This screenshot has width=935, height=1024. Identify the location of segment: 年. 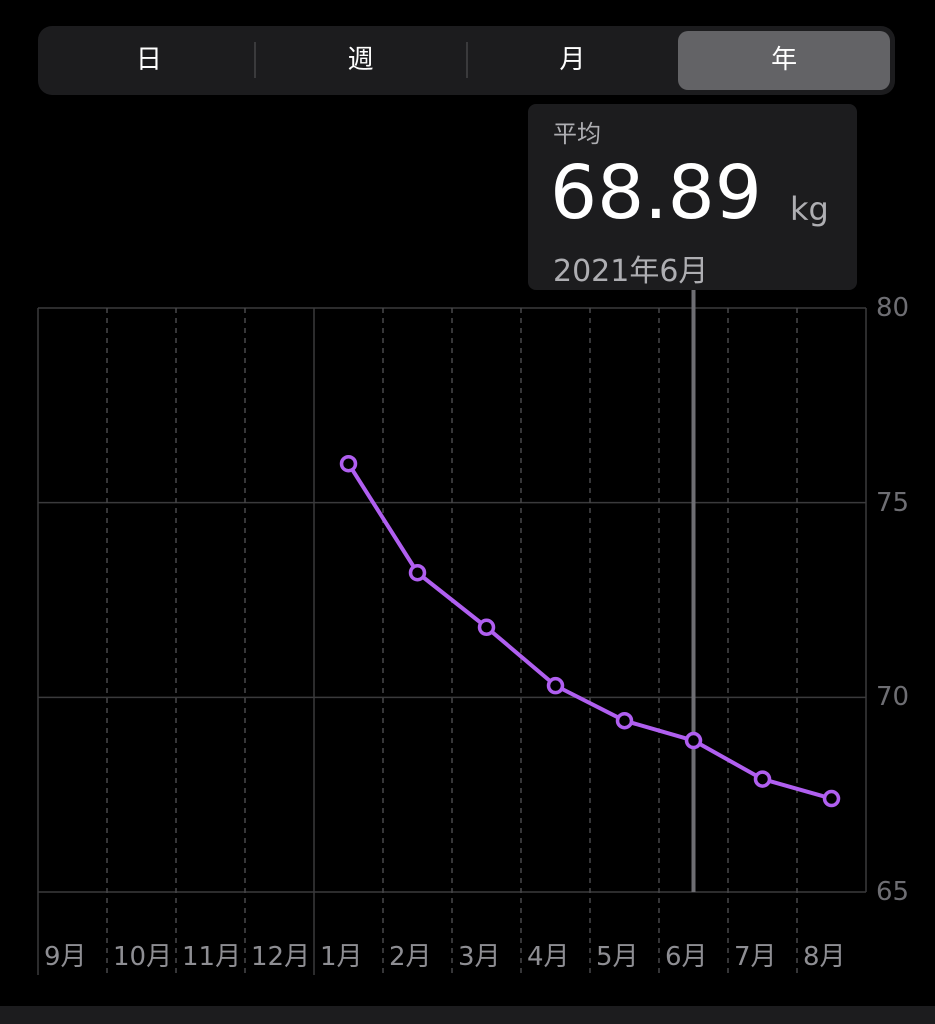
(784, 60).